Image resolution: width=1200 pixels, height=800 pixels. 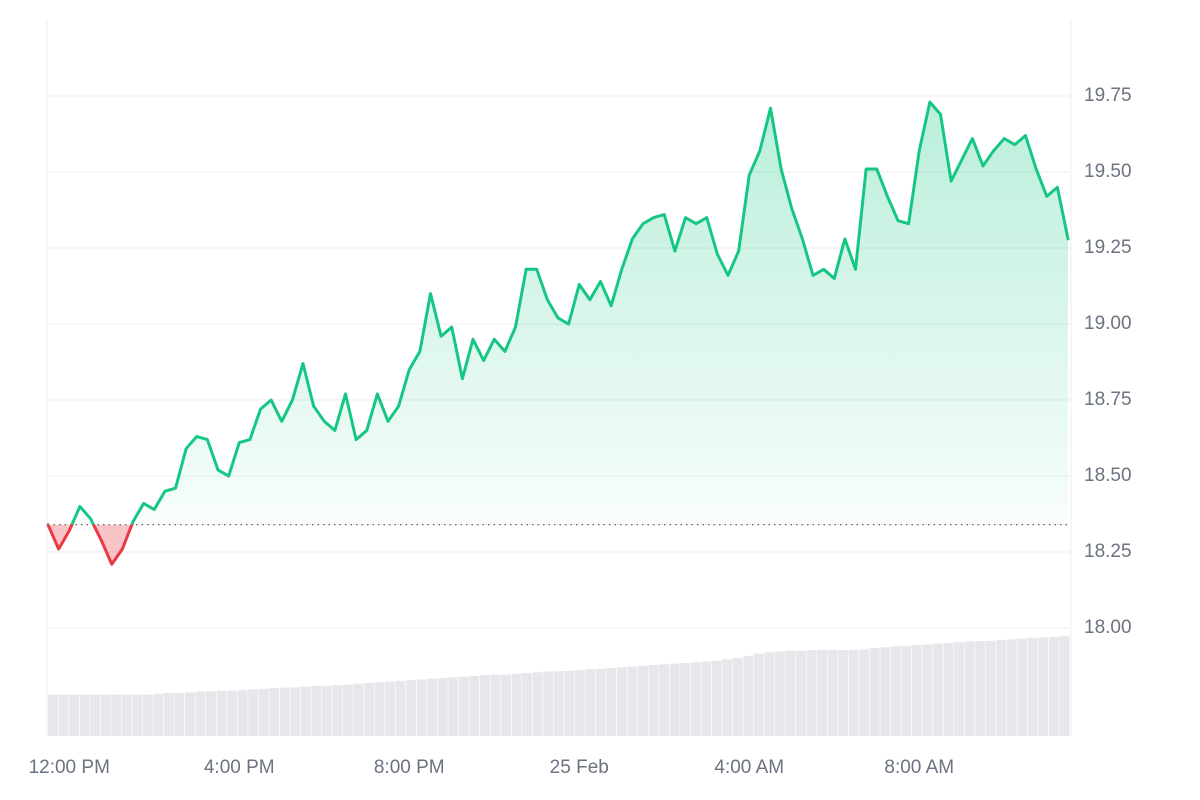 I want to click on volume-layer, so click(x=559, y=686).